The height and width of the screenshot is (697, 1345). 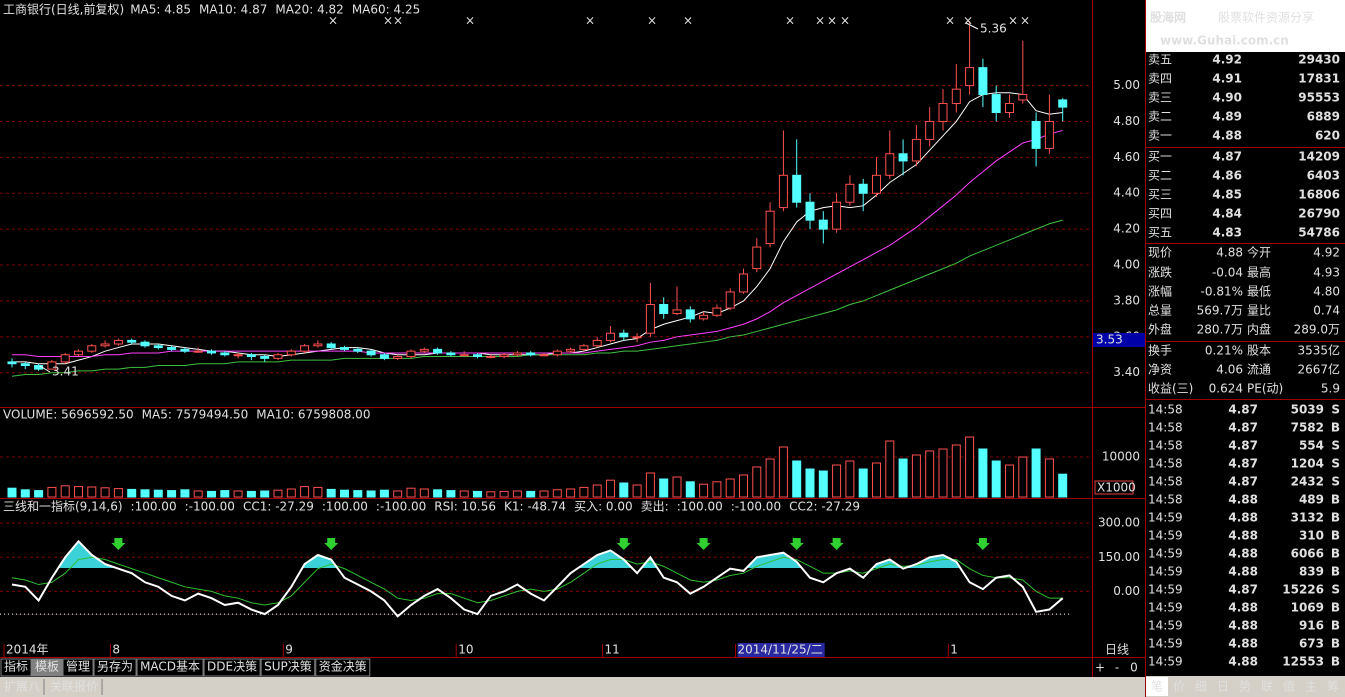 I want to click on tab: 指标, so click(x=16, y=666).